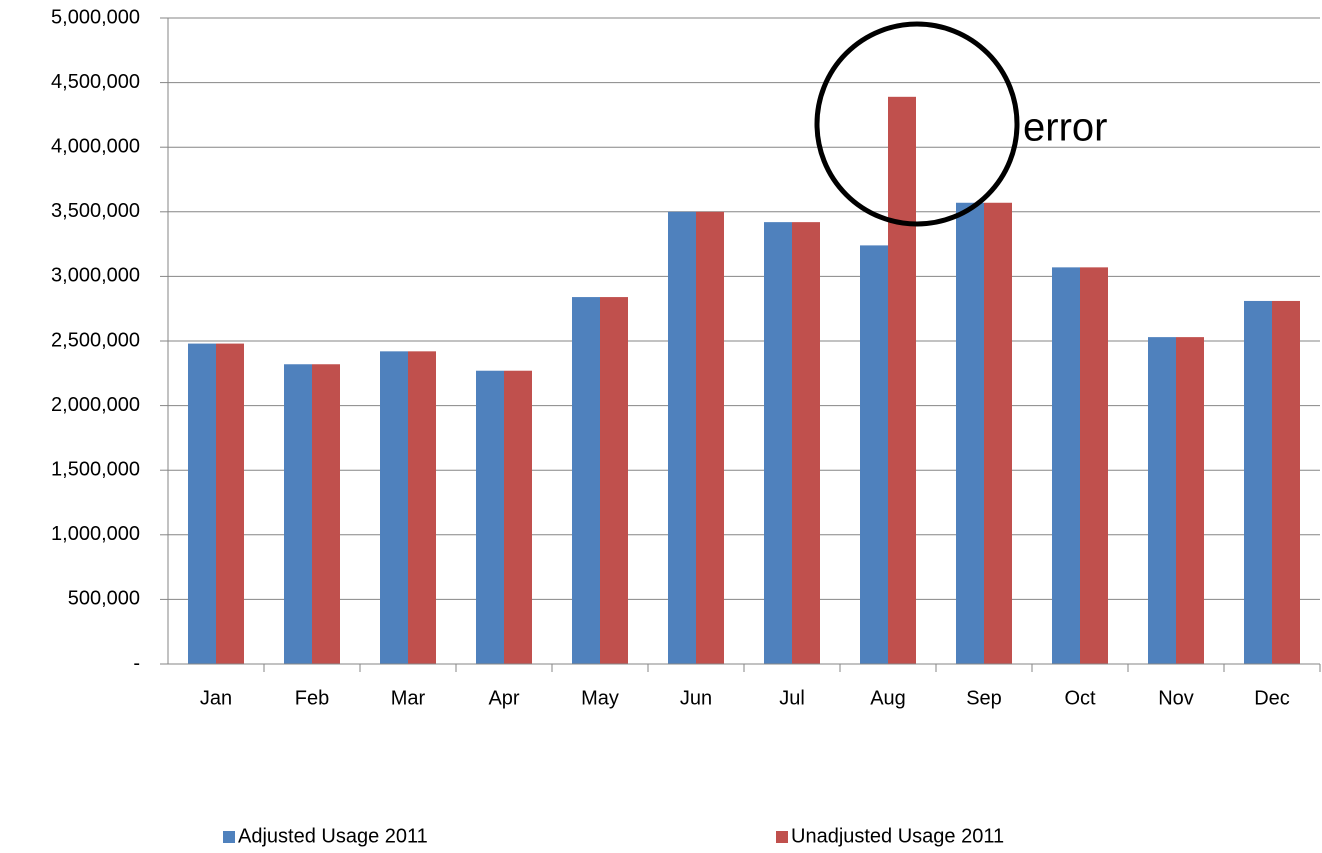  Describe the element at coordinates (312, 698) in the screenshot. I see `x-tick-label: Feb` at that location.